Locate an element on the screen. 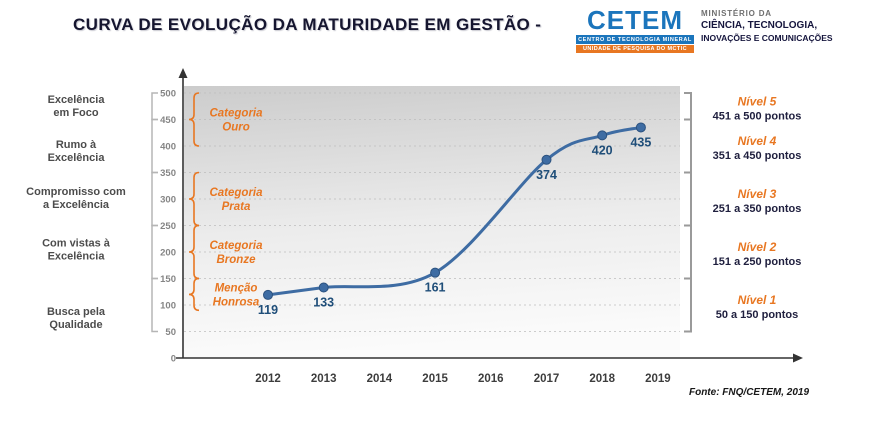  data-point-label: 133 is located at coordinates (323, 303).